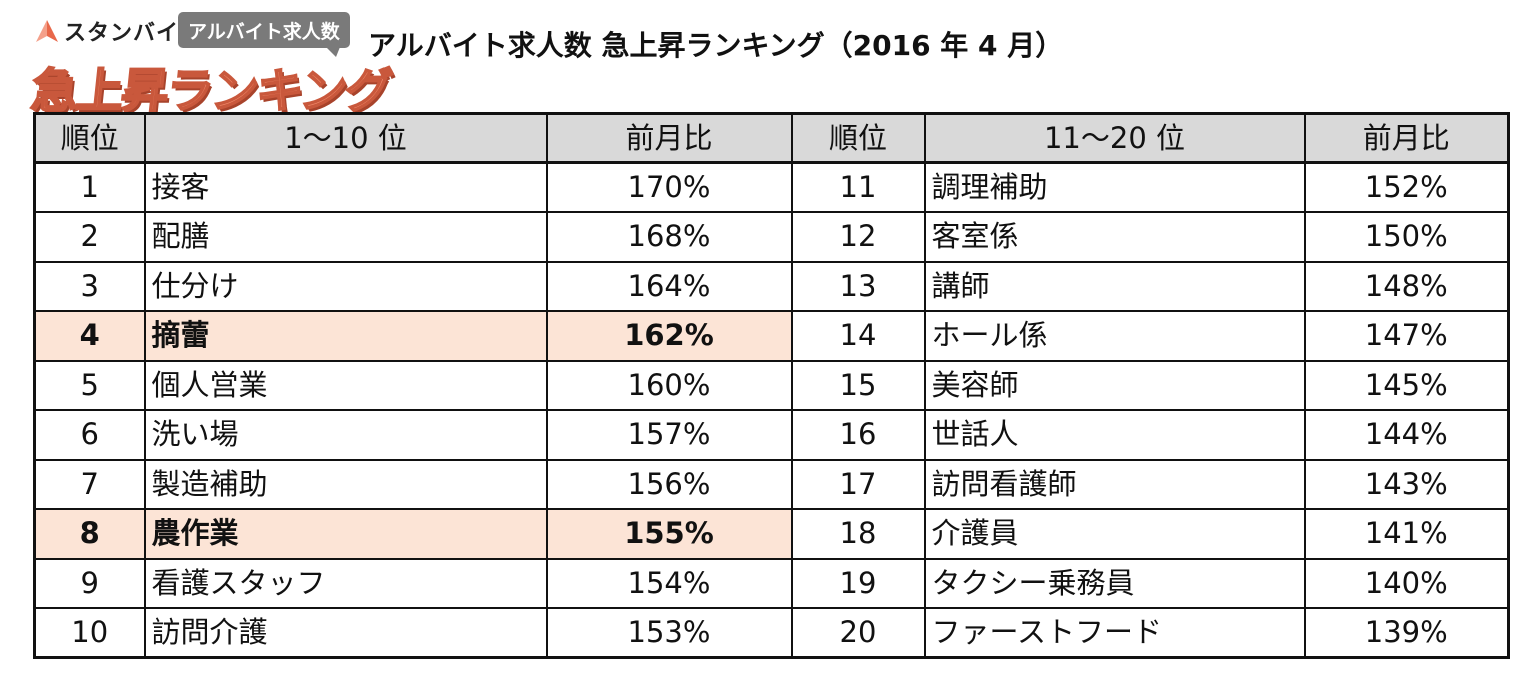  What do you see at coordinates (89, 237) in the screenshot?
I see `rank-cell: 2` at bounding box center [89, 237].